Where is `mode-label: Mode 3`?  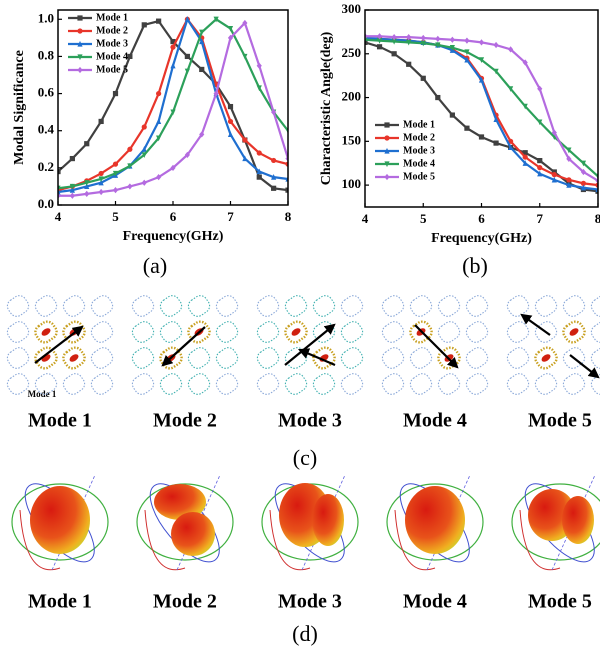 mode-label: Mode 3 is located at coordinates (310, 421).